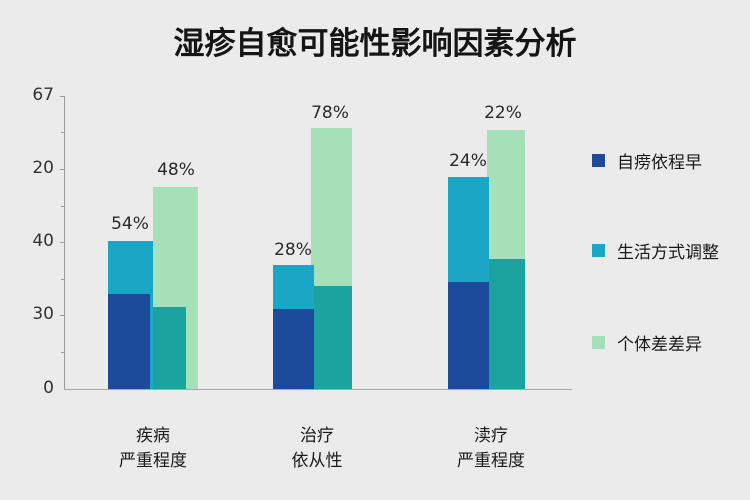  Describe the element at coordinates (43, 168) in the screenshot. I see `y-tick-label: 20` at that location.